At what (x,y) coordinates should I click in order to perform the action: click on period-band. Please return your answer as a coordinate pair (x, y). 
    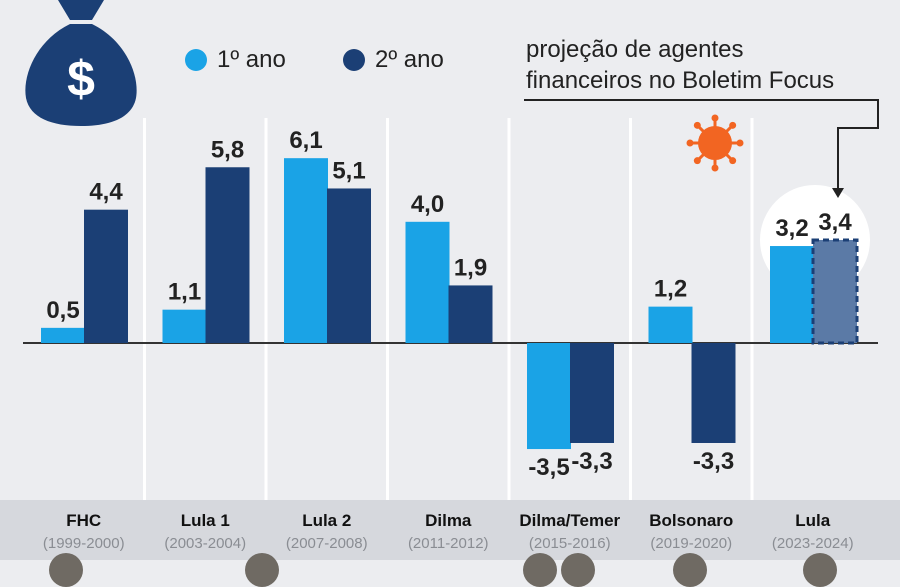
    Looking at the image, I should click on (450, 530).